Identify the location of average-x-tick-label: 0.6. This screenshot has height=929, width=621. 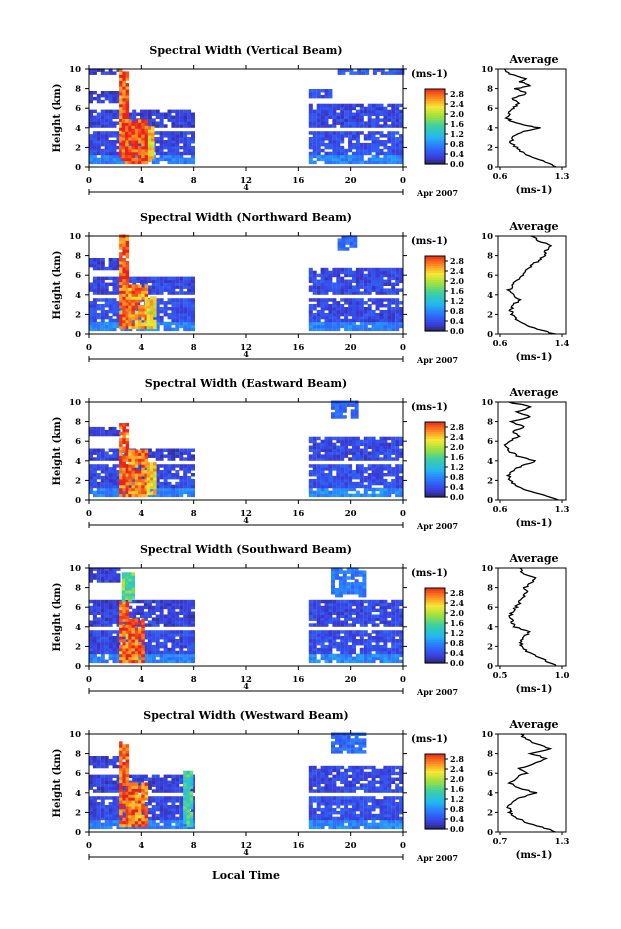
(500, 177).